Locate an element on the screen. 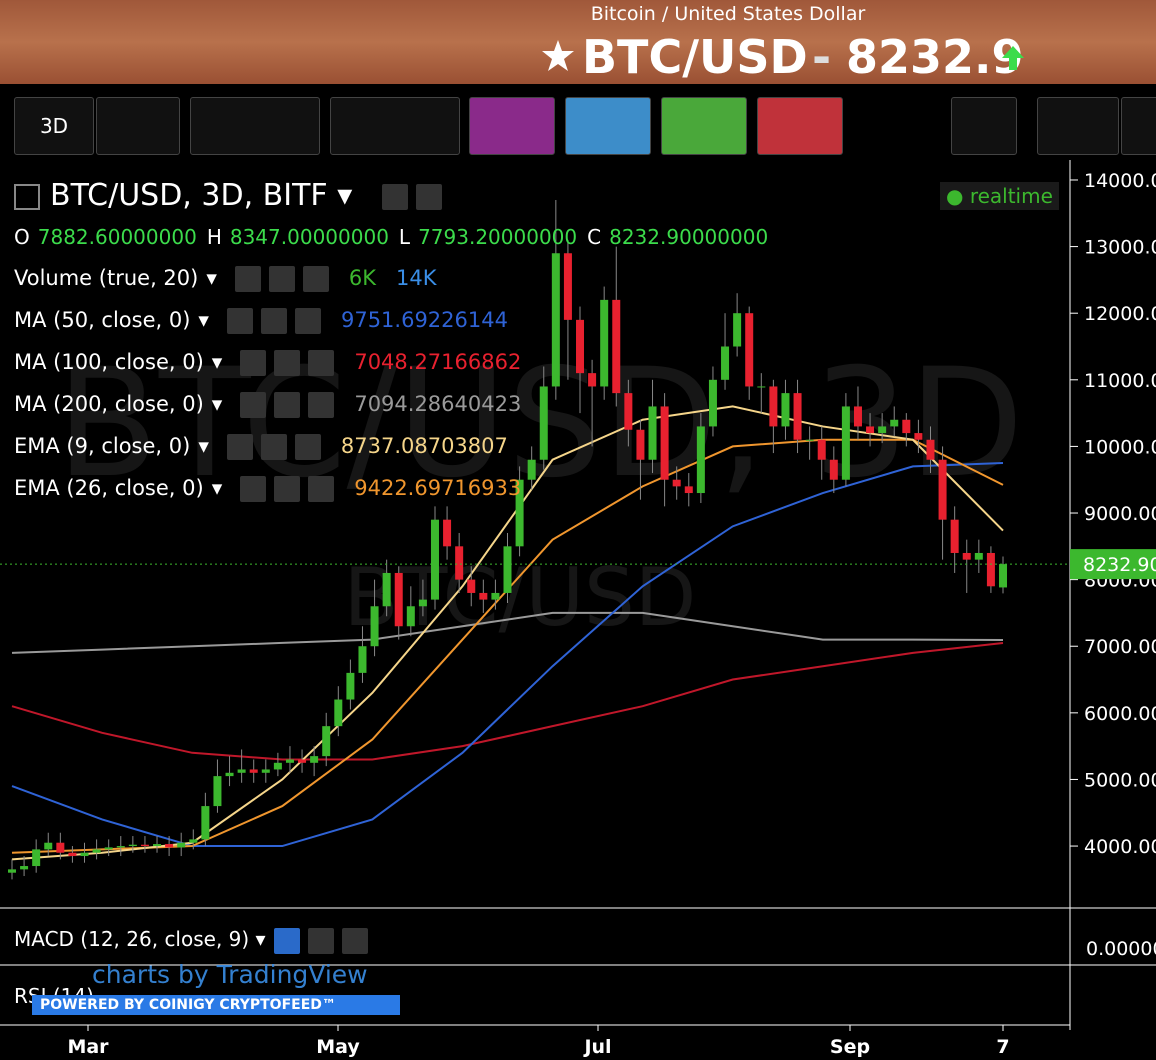 This screenshot has width=1156, height=1060. ohlc-value: 7882.60000000 is located at coordinates (117, 237).